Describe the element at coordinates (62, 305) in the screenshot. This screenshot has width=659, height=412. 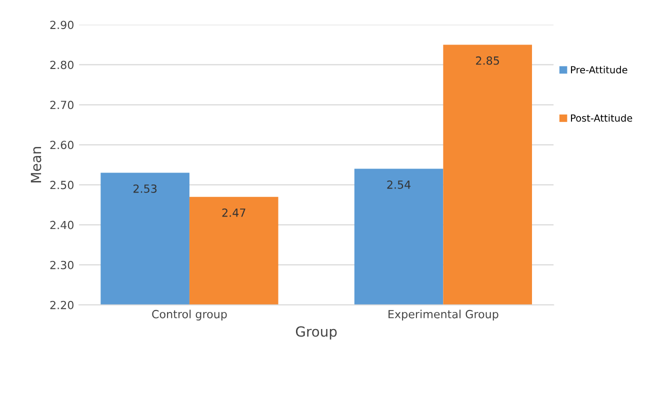
I see `y-tick-label: 2.20` at that location.